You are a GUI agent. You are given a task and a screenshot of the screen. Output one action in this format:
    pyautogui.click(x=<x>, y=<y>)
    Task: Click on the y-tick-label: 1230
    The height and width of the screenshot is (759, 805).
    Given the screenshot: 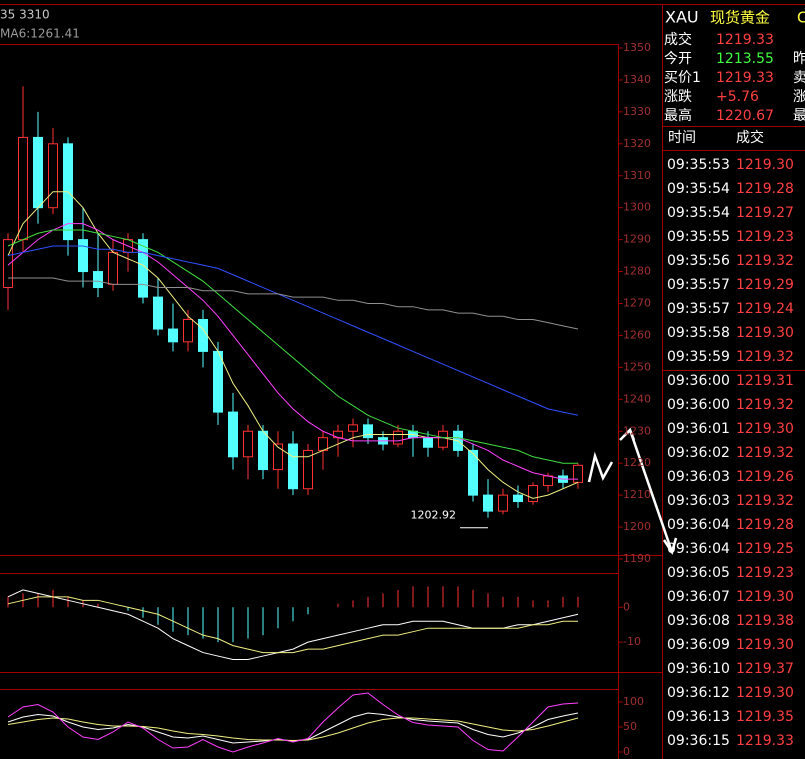 What is the action you would take?
    pyautogui.click(x=637, y=430)
    